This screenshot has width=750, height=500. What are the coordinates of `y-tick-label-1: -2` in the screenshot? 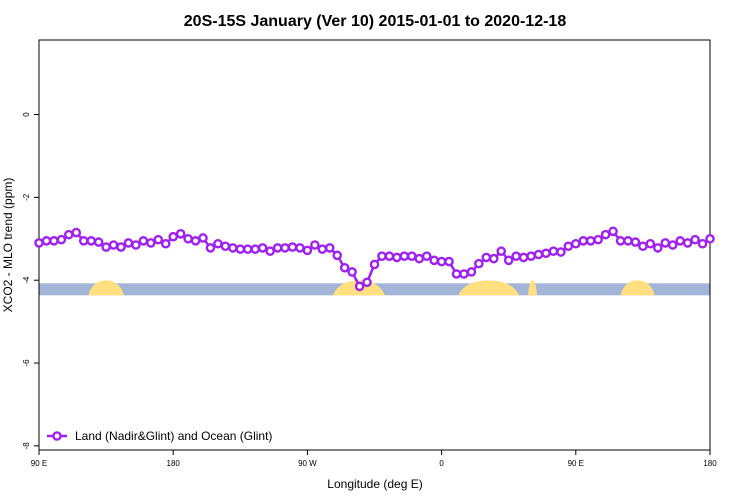 It's located at (26, 197).